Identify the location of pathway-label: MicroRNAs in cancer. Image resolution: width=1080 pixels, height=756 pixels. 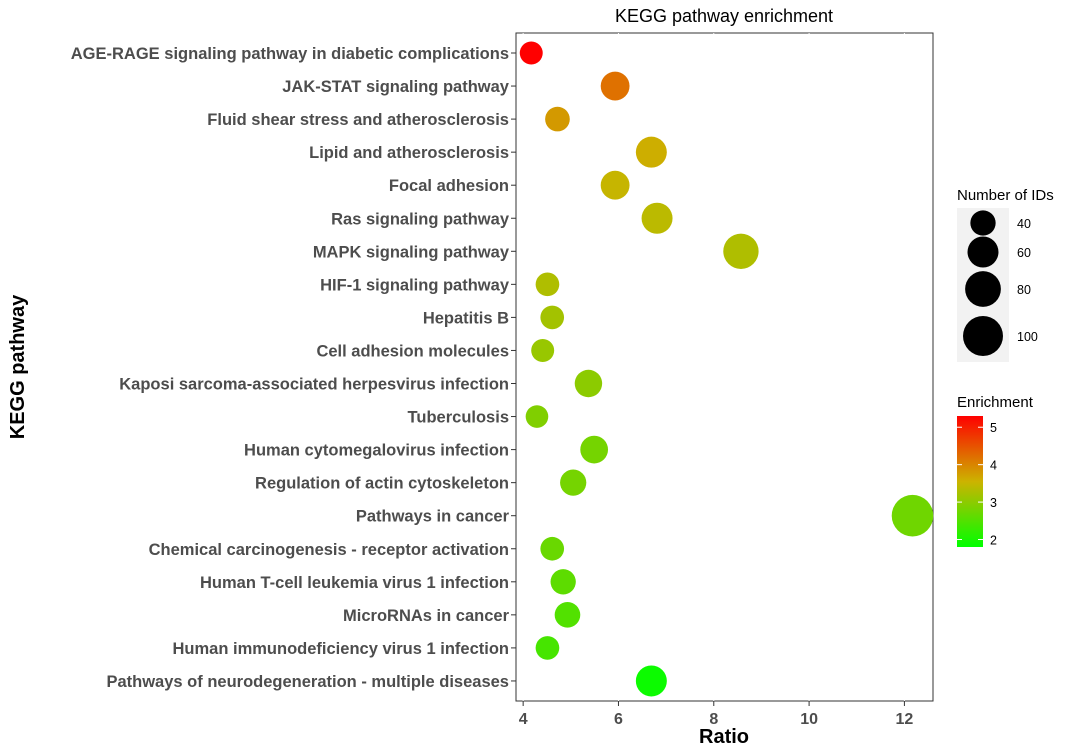
(426, 616).